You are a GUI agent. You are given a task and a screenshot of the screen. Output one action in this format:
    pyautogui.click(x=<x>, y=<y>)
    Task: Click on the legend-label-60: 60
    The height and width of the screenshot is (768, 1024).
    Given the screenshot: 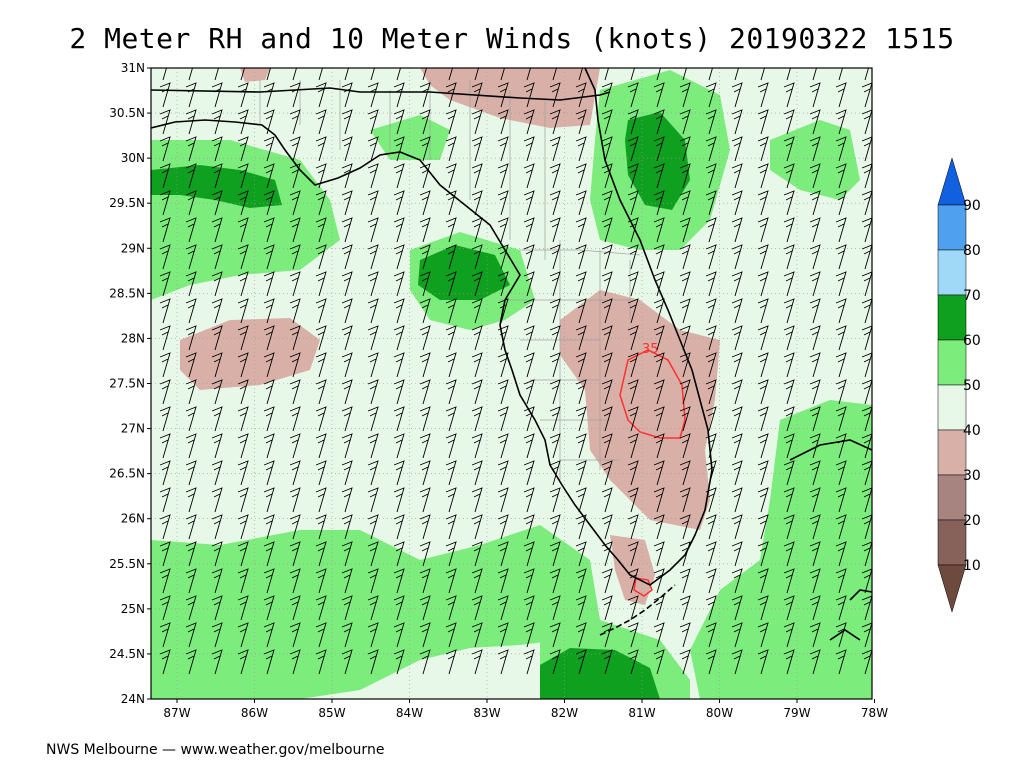 What is the action you would take?
    pyautogui.click(x=972, y=341)
    